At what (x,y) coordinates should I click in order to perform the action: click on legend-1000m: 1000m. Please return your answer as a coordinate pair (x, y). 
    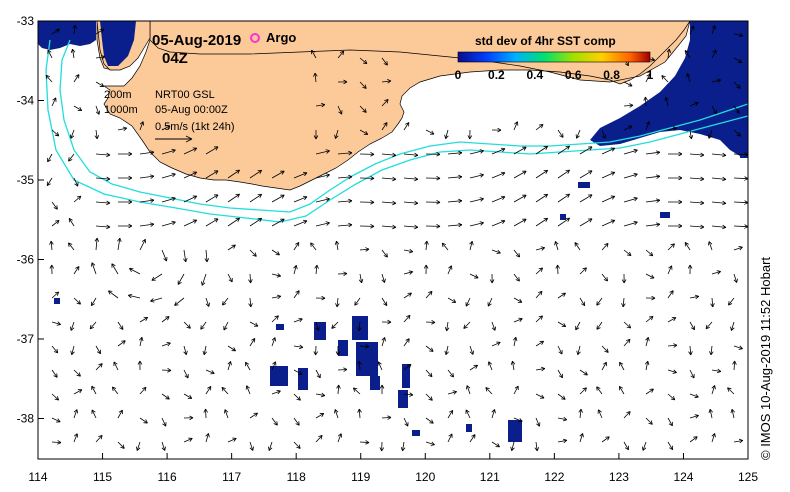
    Looking at the image, I should click on (121, 110).